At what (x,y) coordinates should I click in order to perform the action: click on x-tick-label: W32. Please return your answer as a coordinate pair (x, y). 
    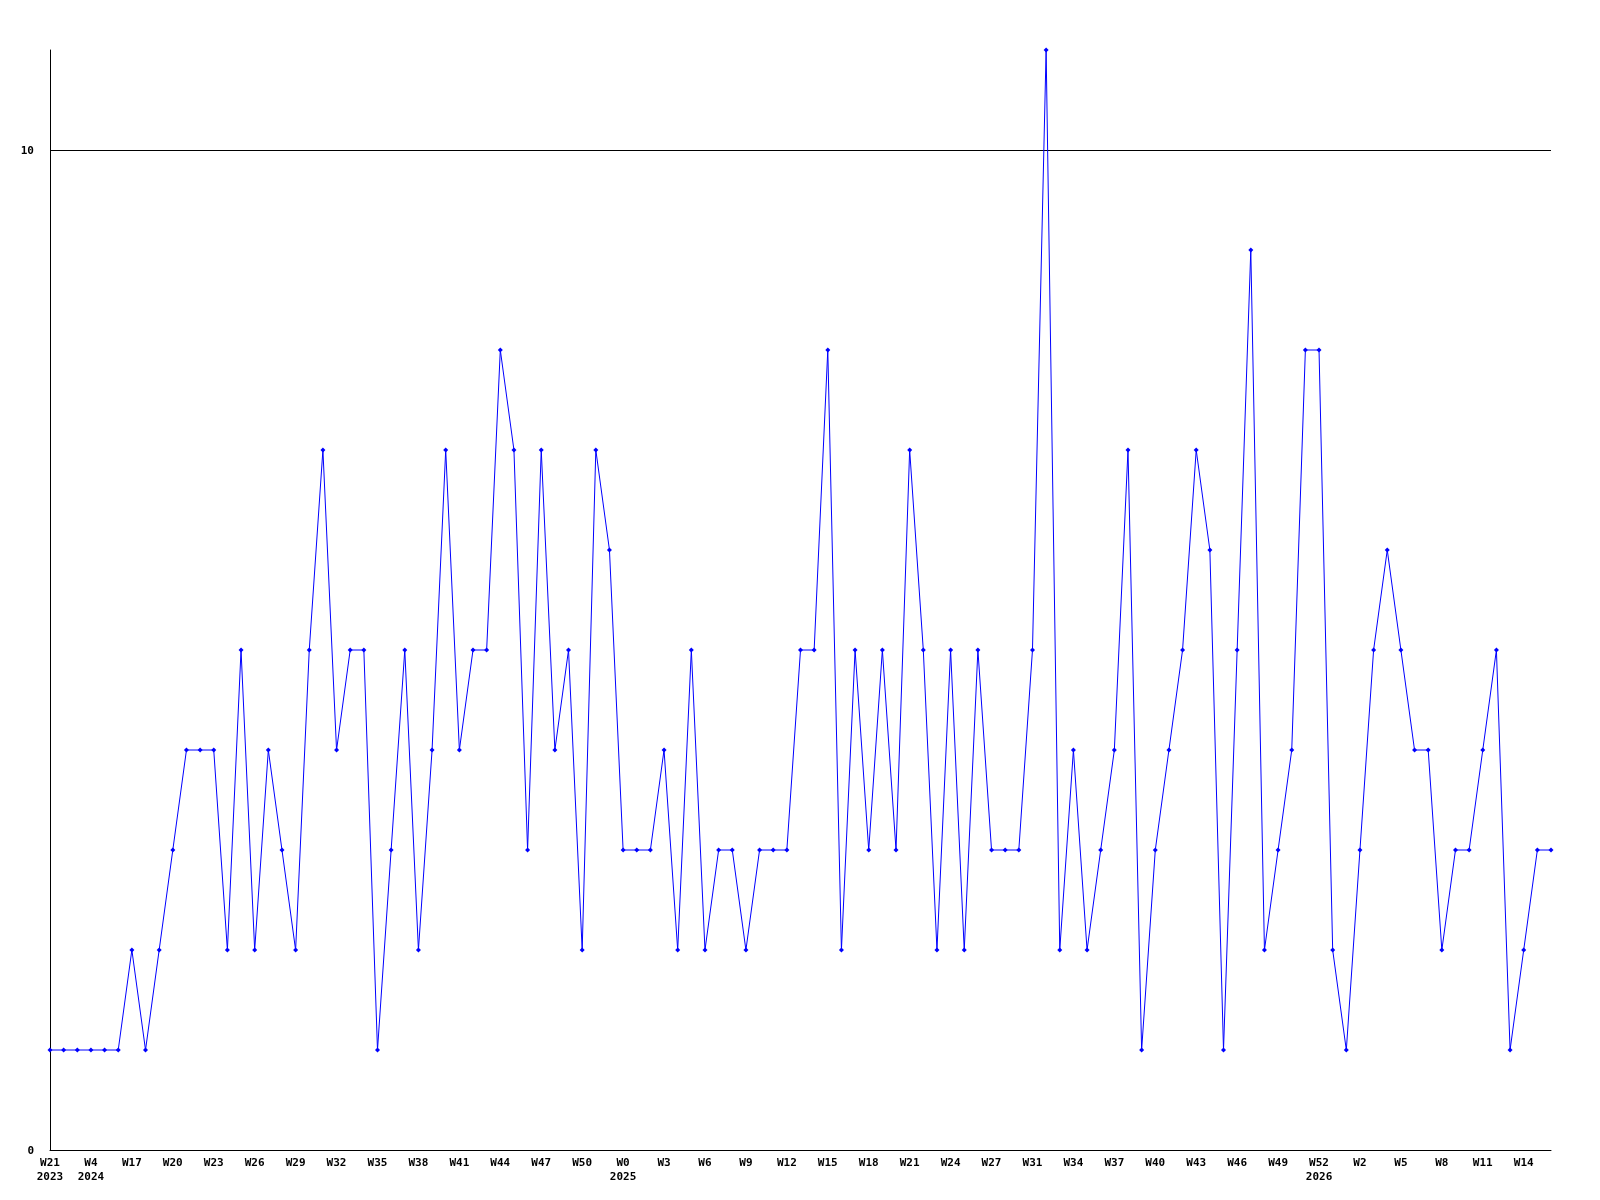
    Looking at the image, I should click on (336, 1162).